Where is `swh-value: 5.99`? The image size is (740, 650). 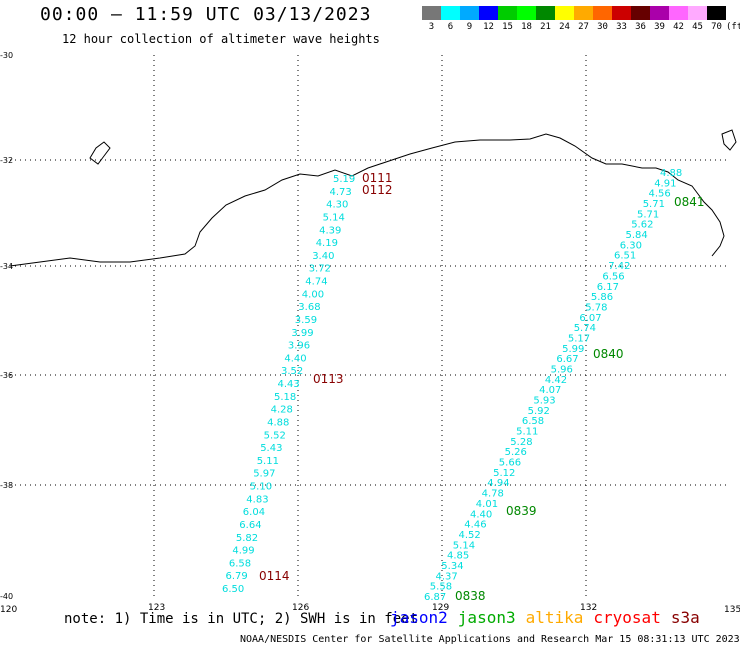
swh-value: 5.99 is located at coordinates (573, 349).